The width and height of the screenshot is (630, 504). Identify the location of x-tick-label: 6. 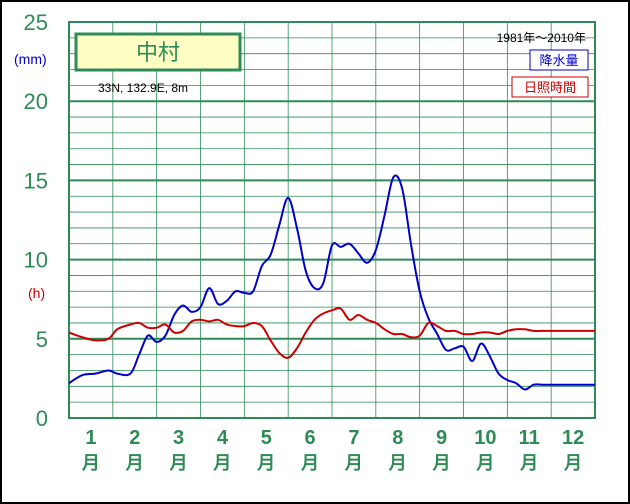
(310, 438).